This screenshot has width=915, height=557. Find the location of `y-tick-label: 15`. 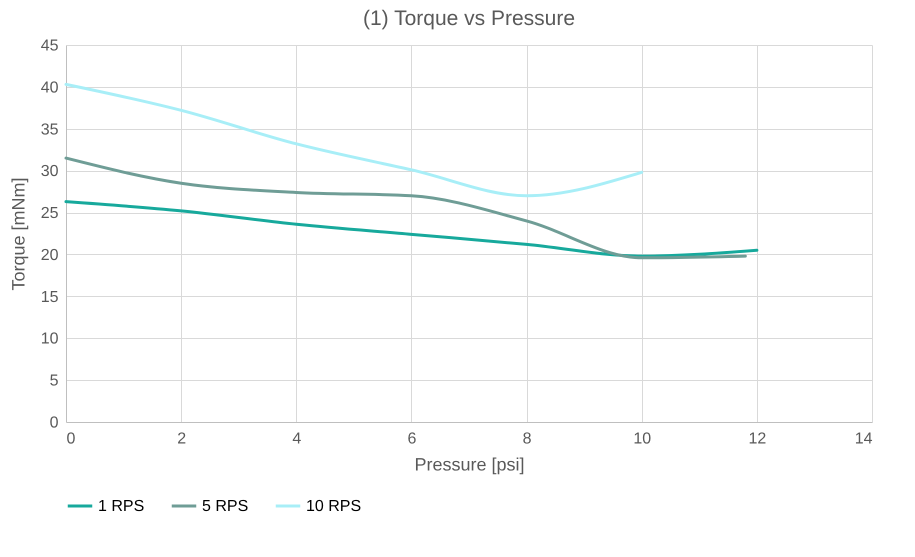

y-tick-label: 15 is located at coordinates (49, 297).